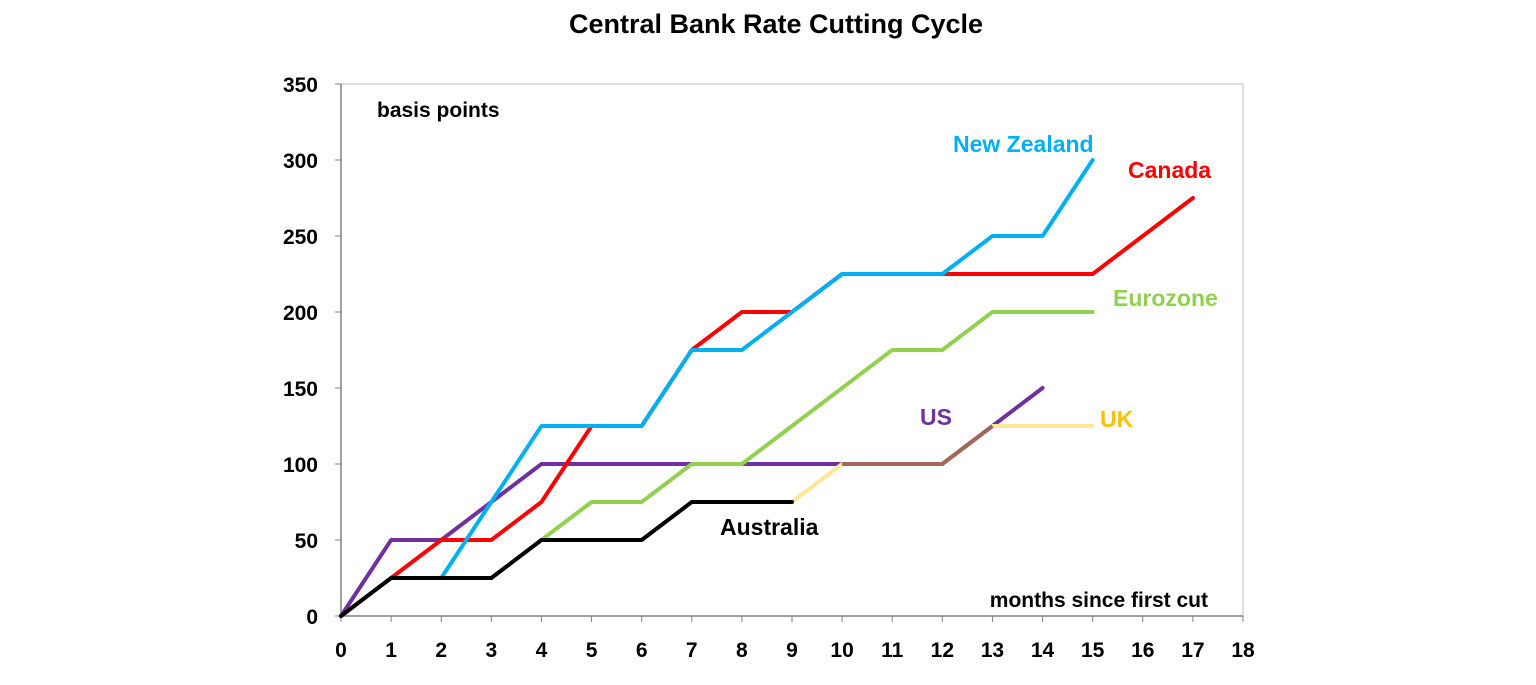 Image resolution: width=1536 pixels, height=685 pixels. What do you see at coordinates (776, 24) in the screenshot?
I see `chart-title: Central Bank Rate Cutting Cycle` at bounding box center [776, 24].